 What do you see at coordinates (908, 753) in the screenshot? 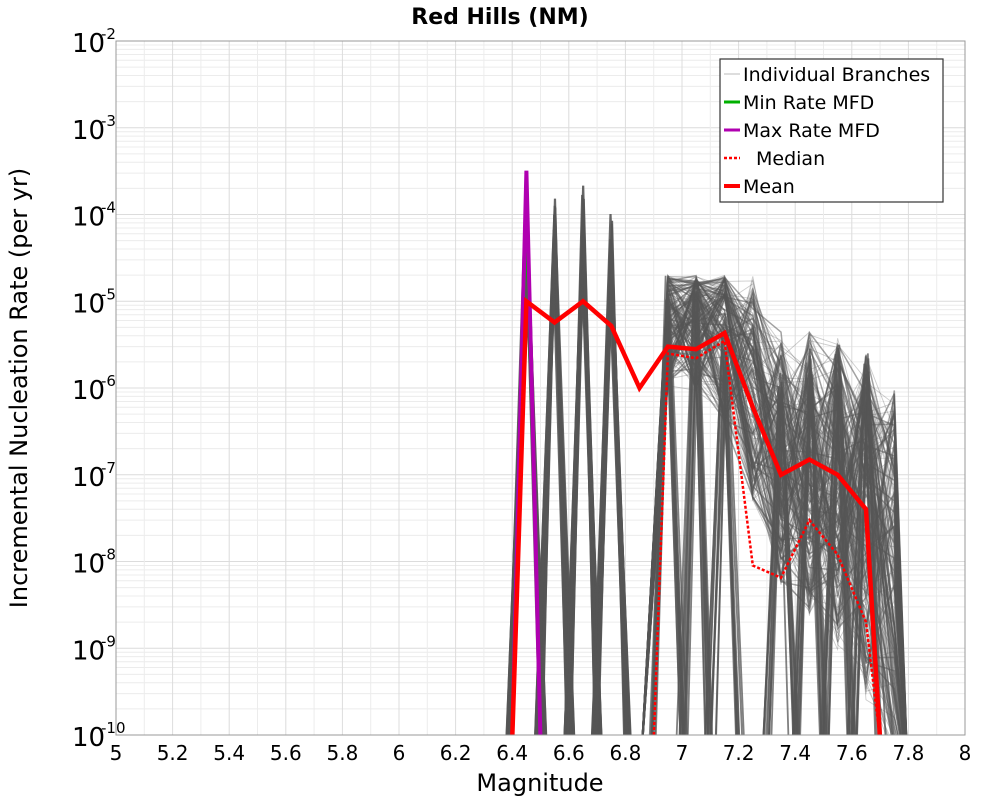
I see `x-tick-label: 7.8` at bounding box center [908, 753].